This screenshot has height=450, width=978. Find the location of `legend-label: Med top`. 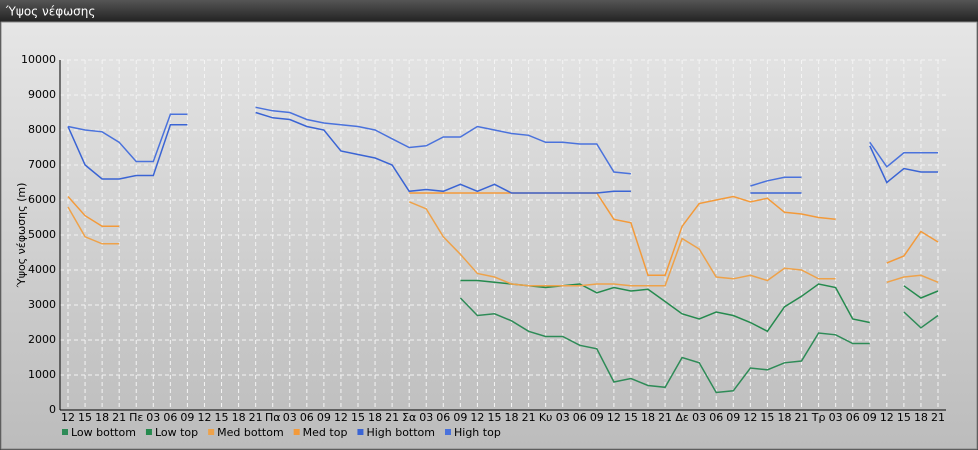

legend-label: Med top is located at coordinates (325, 432).